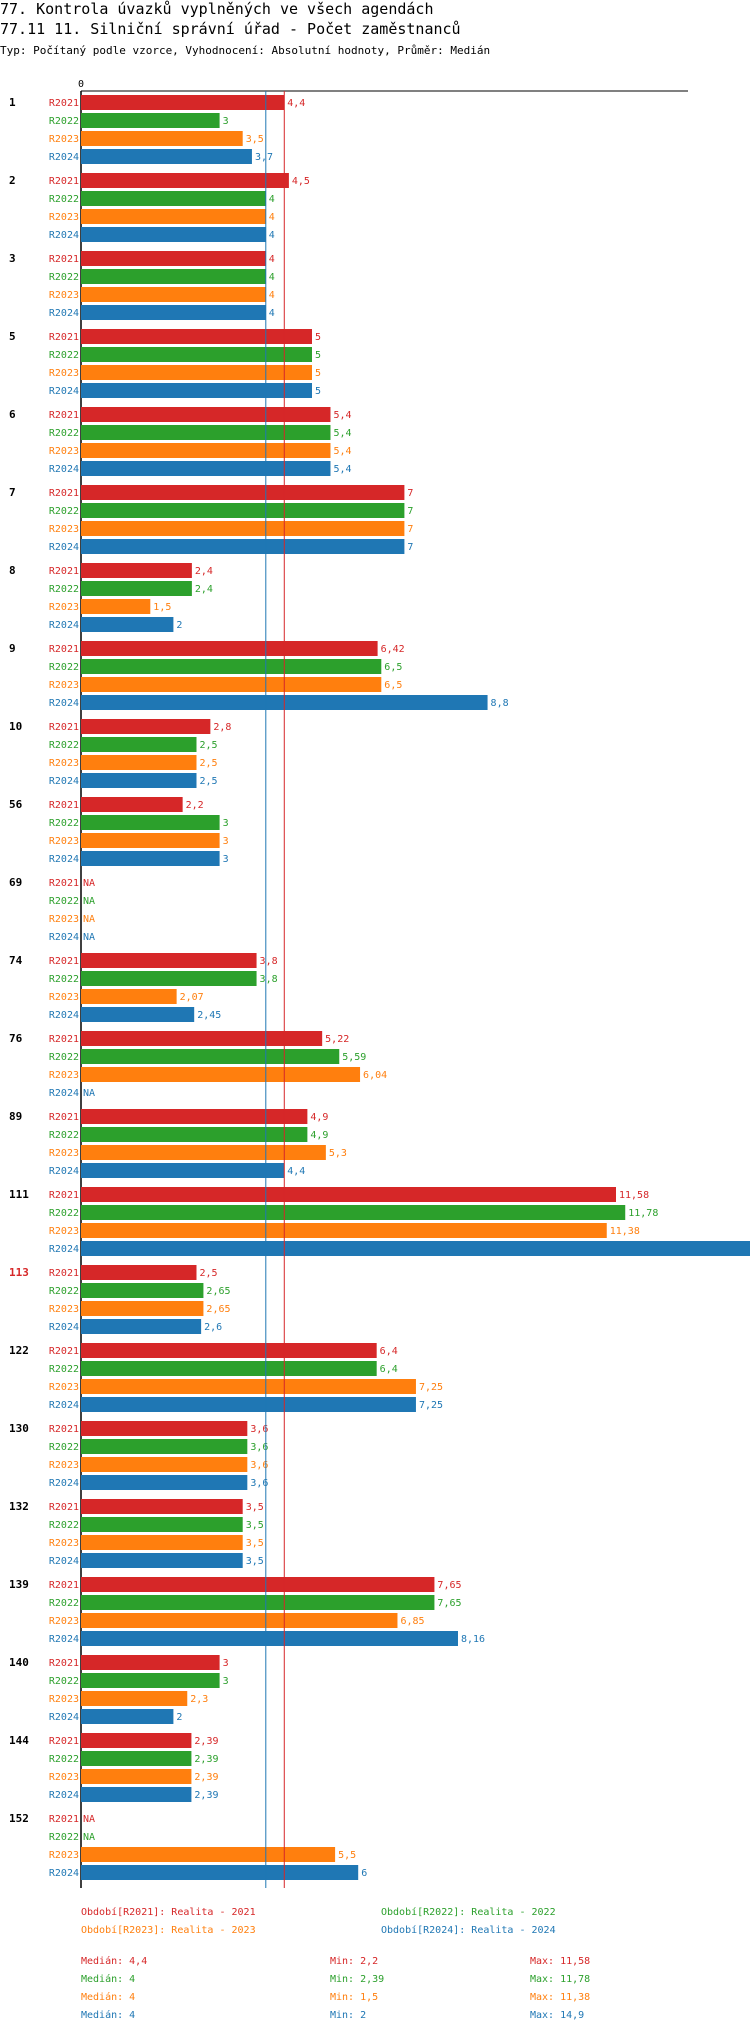 This screenshot has width=750, height=2036. I want to click on stat-max: Max: 14,9, so click(557, 2015).